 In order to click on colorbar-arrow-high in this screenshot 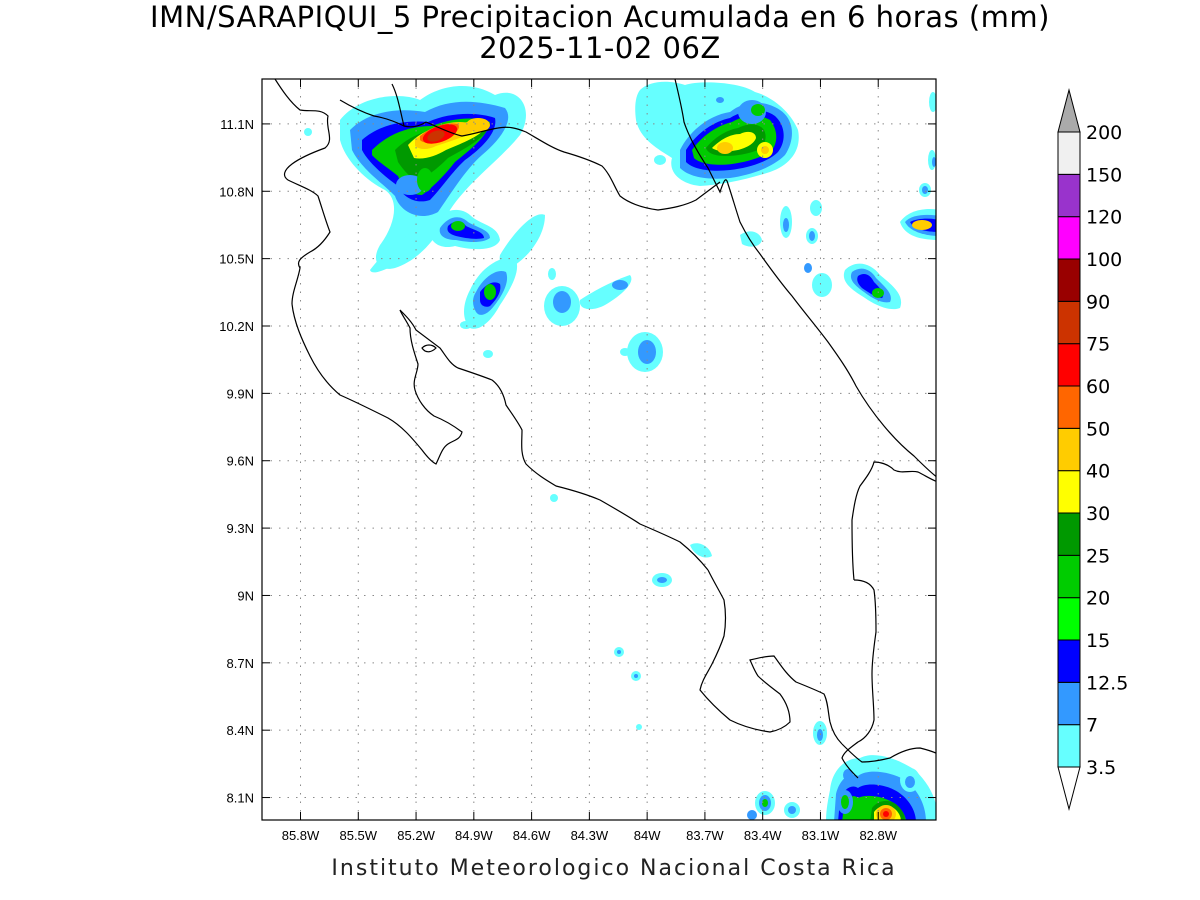, I will do `click(1069, 110)`.